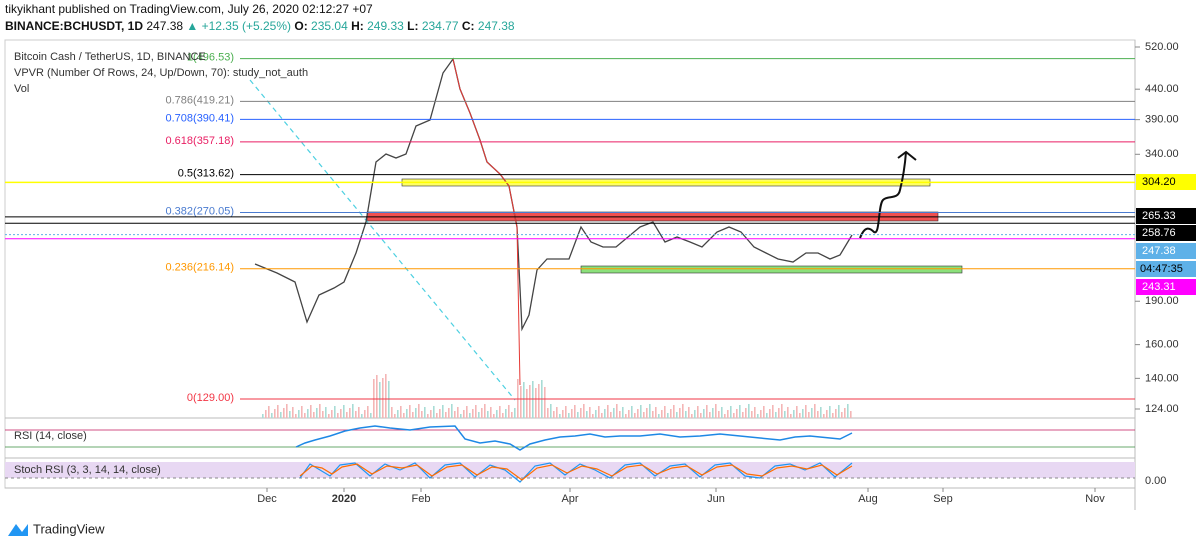  I want to click on header-field: 234.77, so click(440, 26).